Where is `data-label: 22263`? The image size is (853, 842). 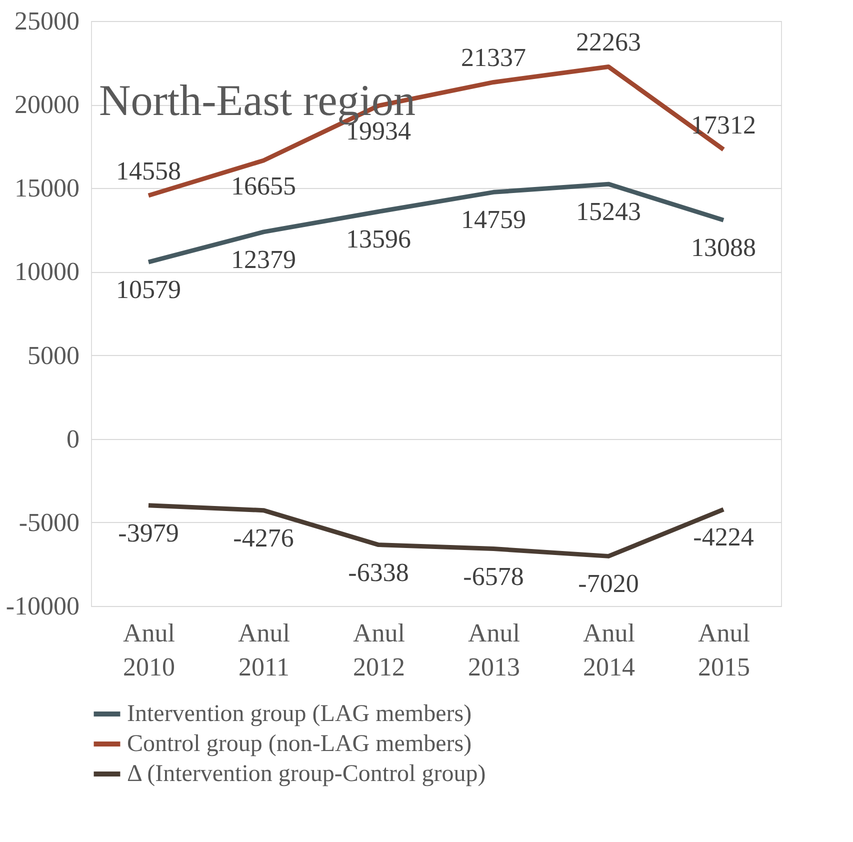
data-label: 22263 is located at coordinates (608, 42).